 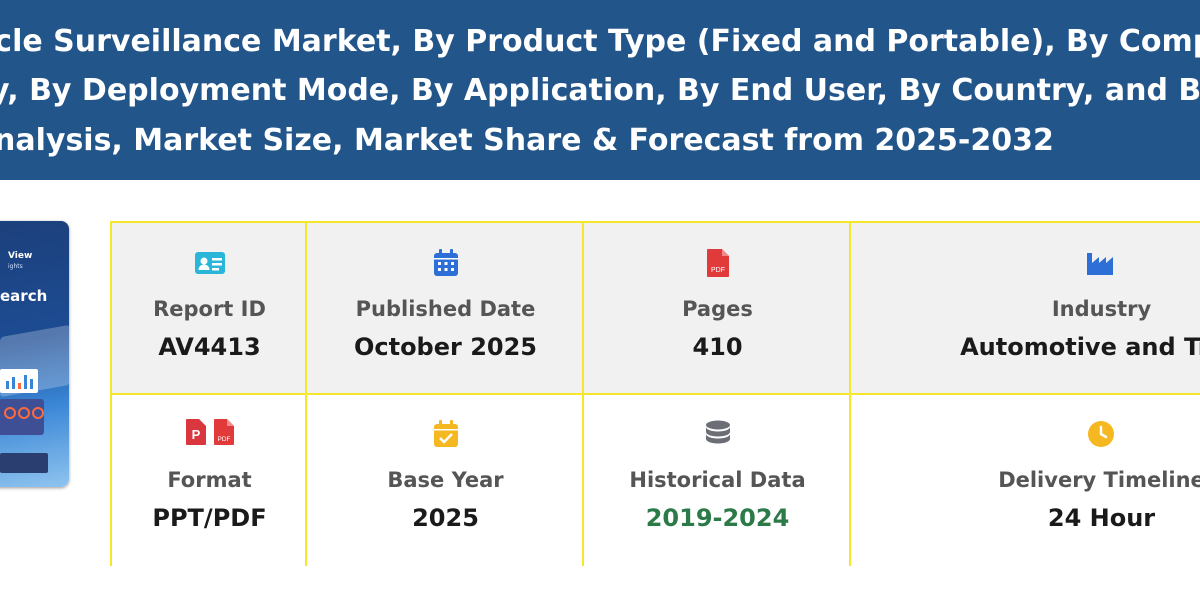 What do you see at coordinates (24, 296) in the screenshot?
I see `cover-title: earch` at bounding box center [24, 296].